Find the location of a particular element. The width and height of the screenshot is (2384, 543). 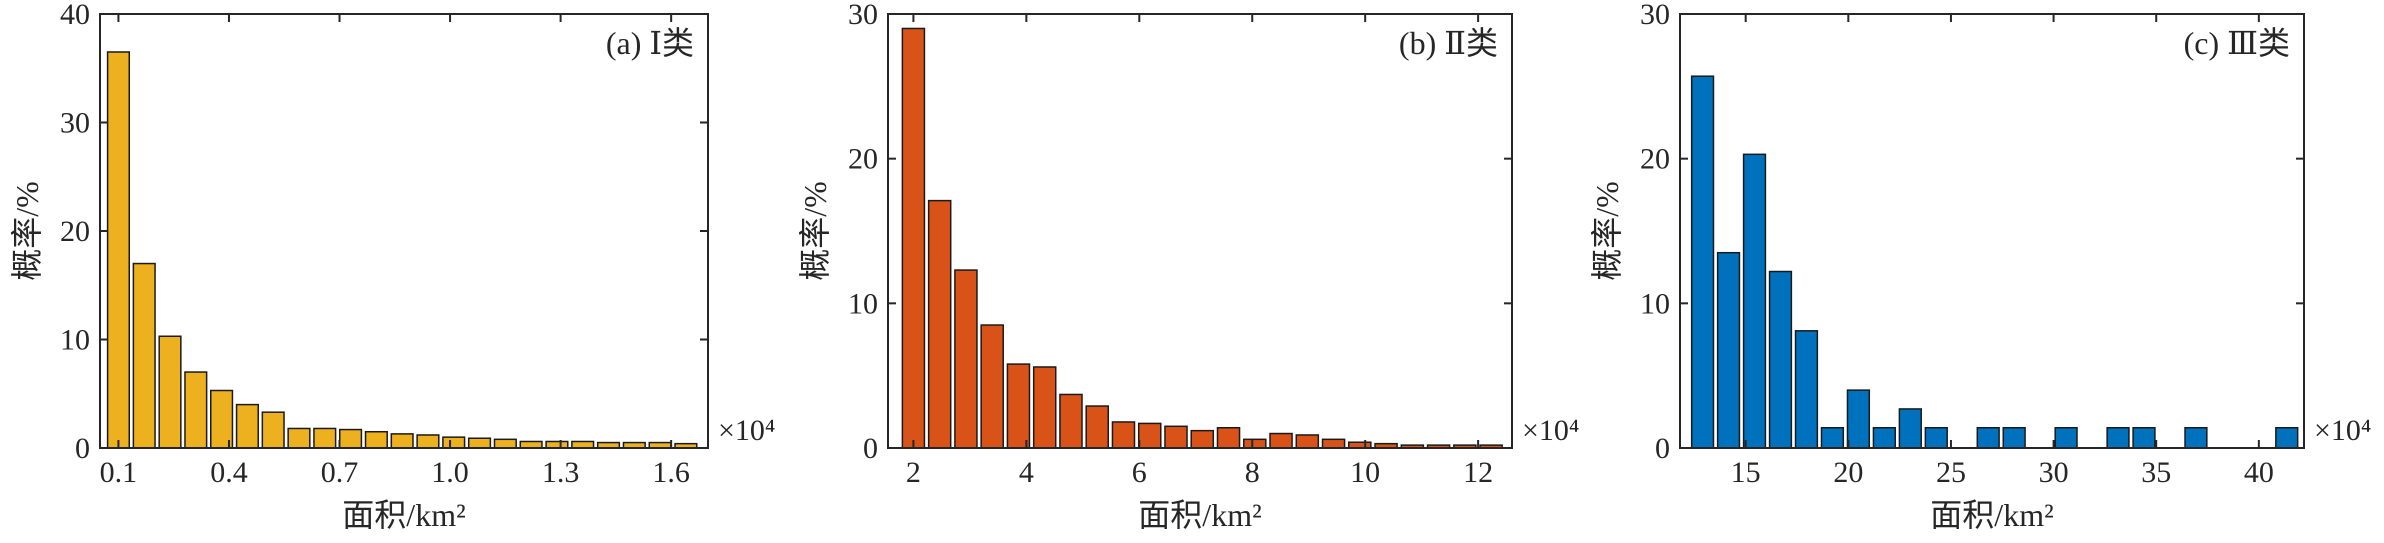

panel-b-y-tick-label: 10 is located at coordinates (863, 303).